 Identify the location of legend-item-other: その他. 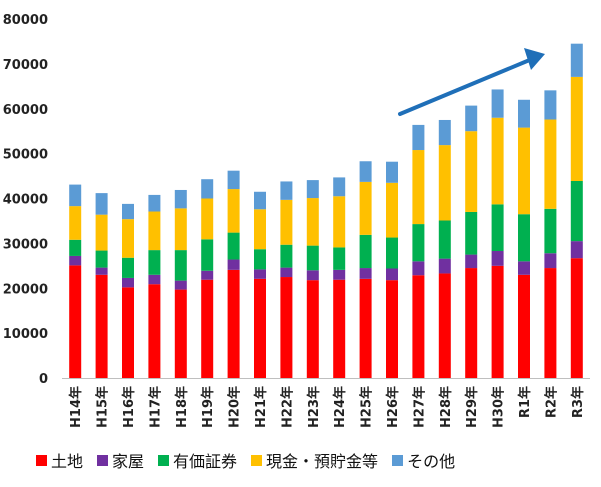
(423, 460).